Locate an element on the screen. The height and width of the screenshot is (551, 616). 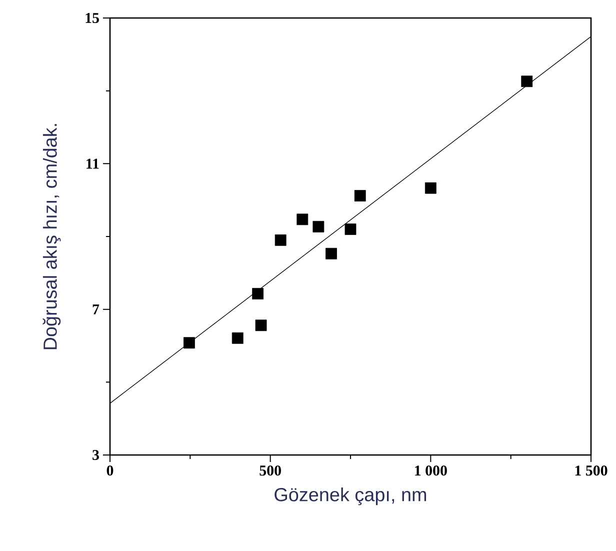
x-tick-label: 500 is located at coordinates (270, 471).